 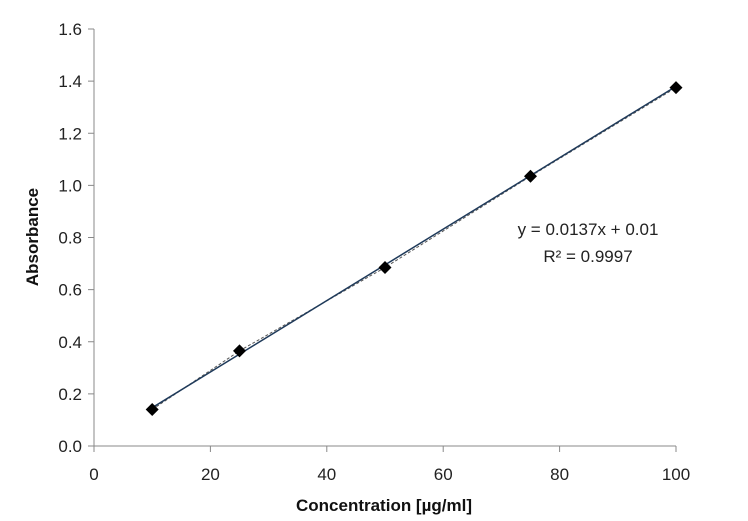 I want to click on equation-annotation: y = 0.0137x + 0.01, so click(x=588, y=229).